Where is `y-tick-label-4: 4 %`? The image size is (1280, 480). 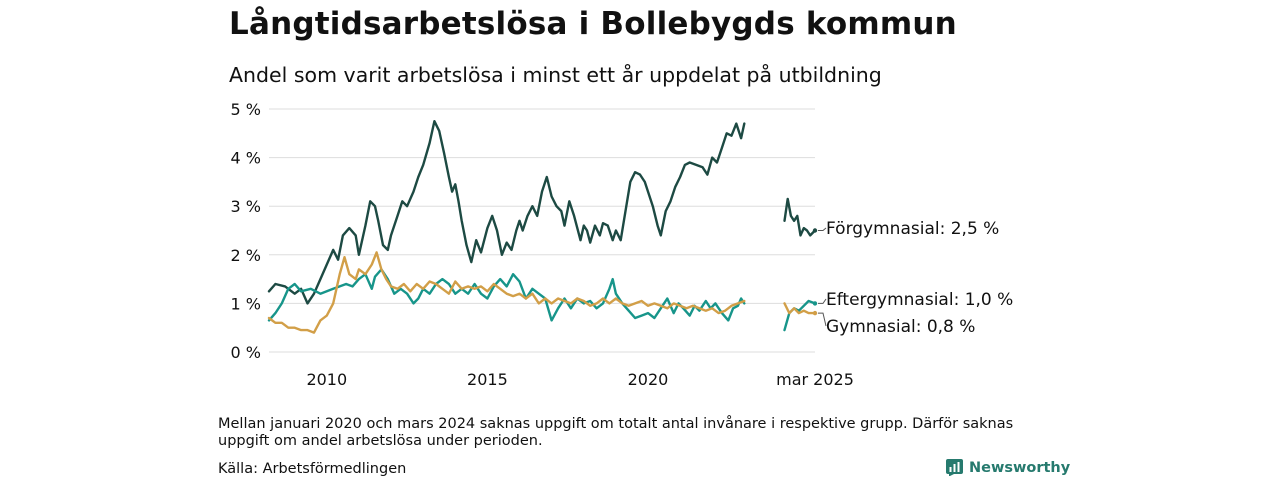 y-tick-label-4: 4 % is located at coordinates (246, 158).